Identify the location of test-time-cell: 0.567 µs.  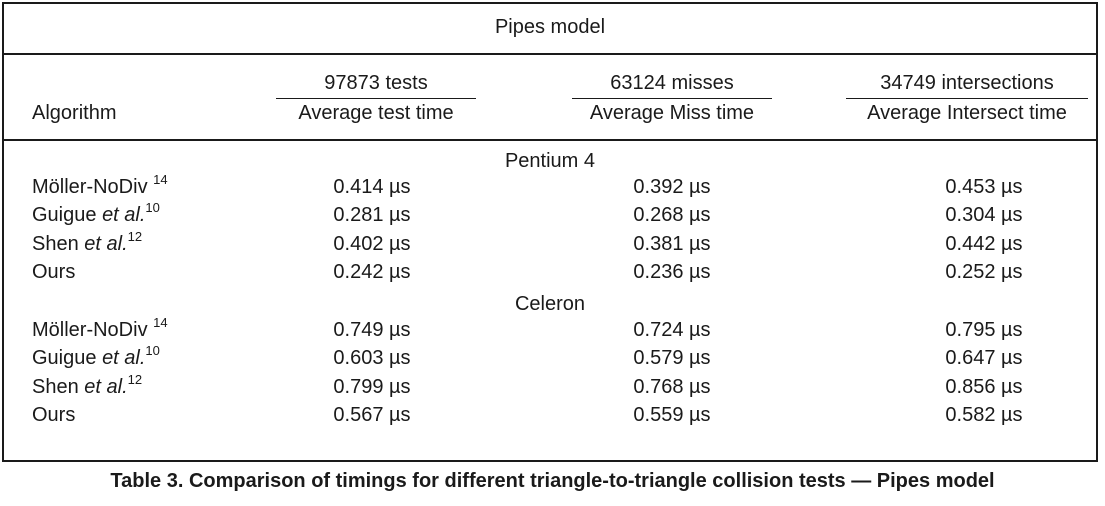
(372, 415).